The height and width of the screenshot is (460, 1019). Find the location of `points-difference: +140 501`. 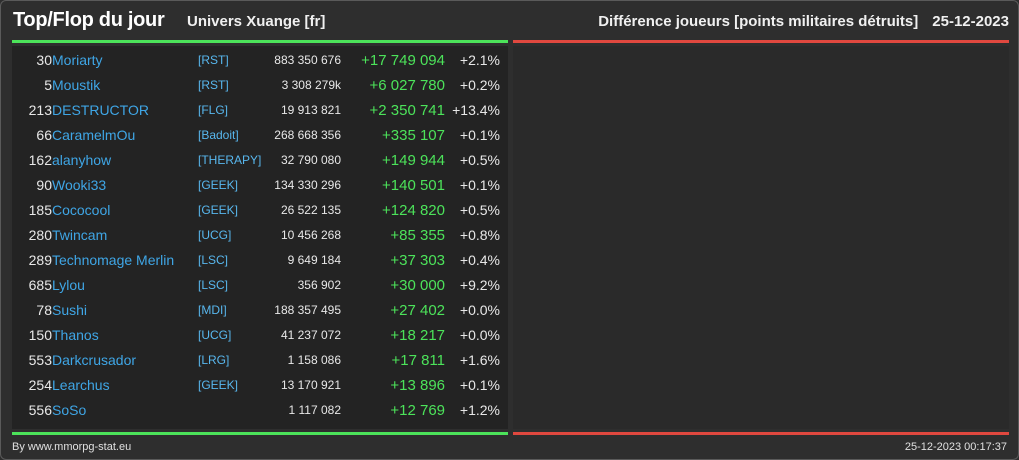

points-difference: +140 501 is located at coordinates (413, 185).